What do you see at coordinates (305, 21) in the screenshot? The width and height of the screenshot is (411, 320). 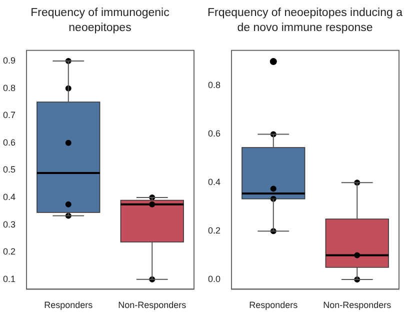 I see `chart-title: Frqequency of neoepitopes inducing a de novo immune response` at bounding box center [305, 21].